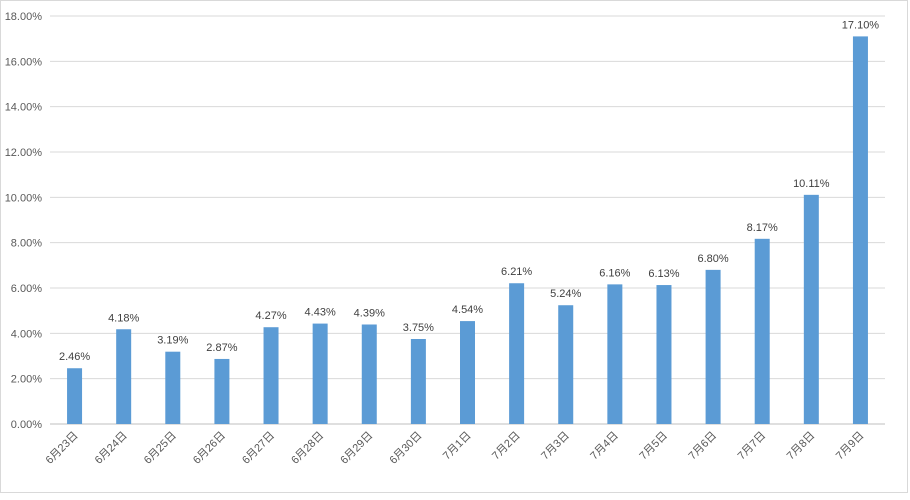 The height and width of the screenshot is (500, 910). What do you see at coordinates (270, 316) in the screenshot?
I see `data-label: 4.27%` at bounding box center [270, 316].